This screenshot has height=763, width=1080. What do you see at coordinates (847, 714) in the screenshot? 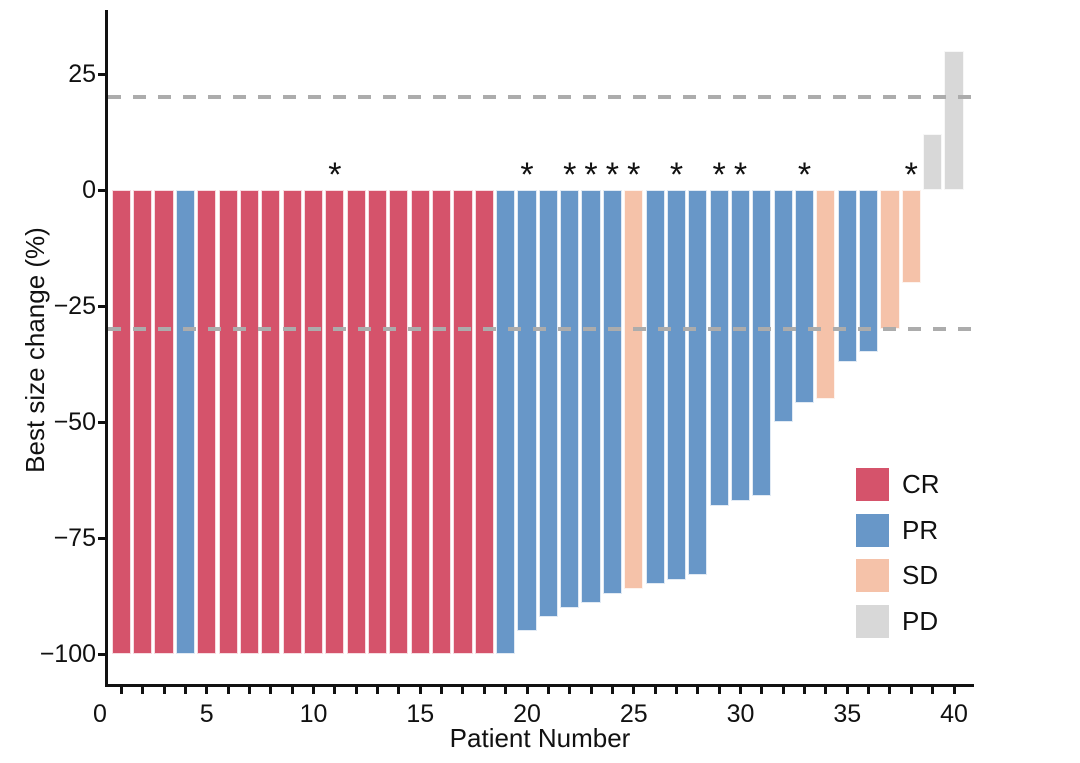
I see `x-tick-label: 35` at bounding box center [847, 714].